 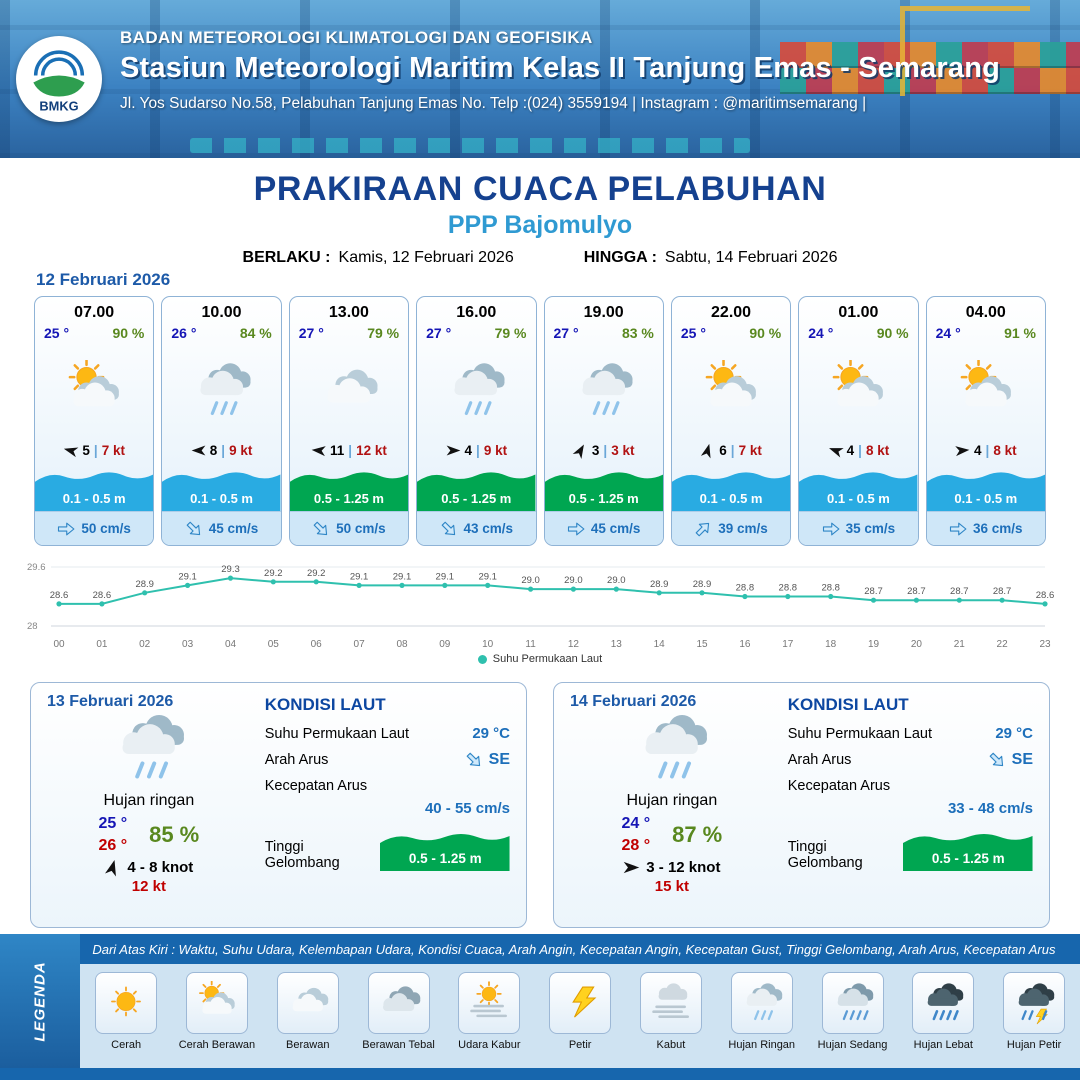 I want to click on current-speed-value: 33 - 48 cm/s, so click(x=990, y=808).